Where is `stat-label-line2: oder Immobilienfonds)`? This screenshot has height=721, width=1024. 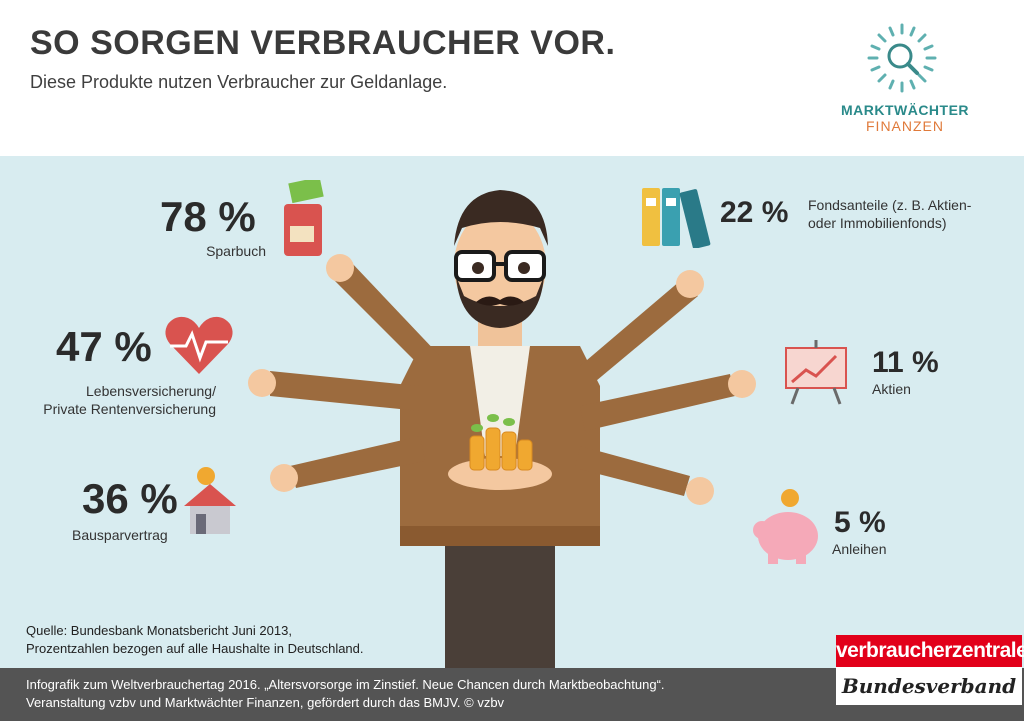
stat-label-line2: oder Immobilienfonds) is located at coordinates (877, 223).